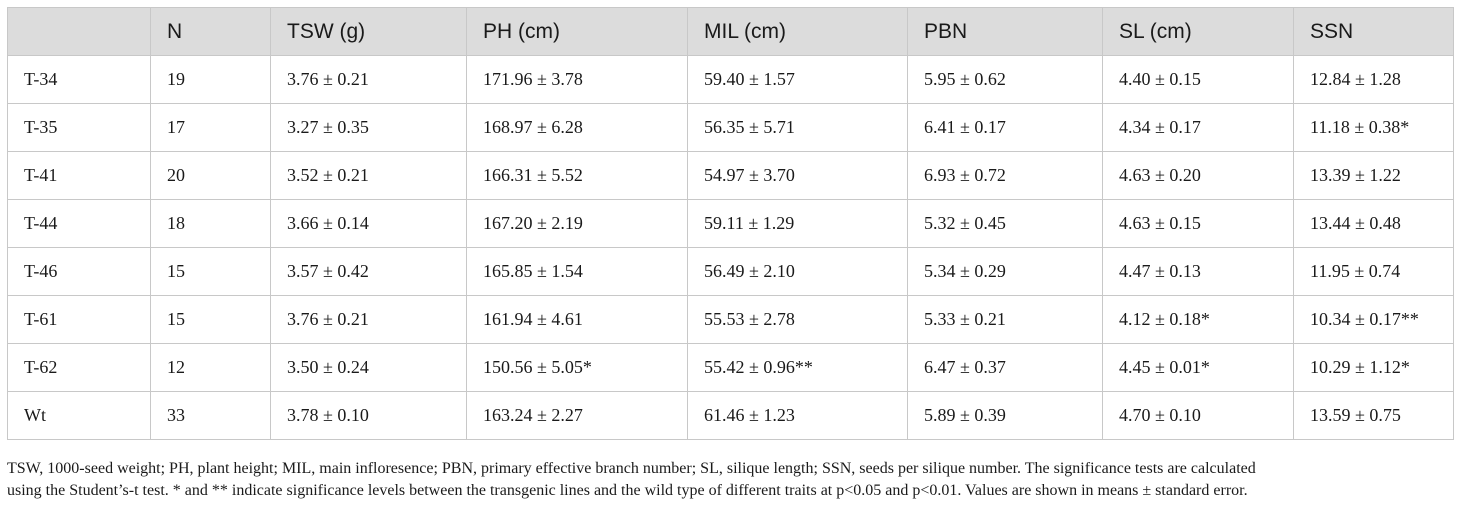 The image size is (1460, 507). Describe the element at coordinates (1373, 271) in the screenshot. I see `cell-ssn: 11.95 ± 0.74` at that location.